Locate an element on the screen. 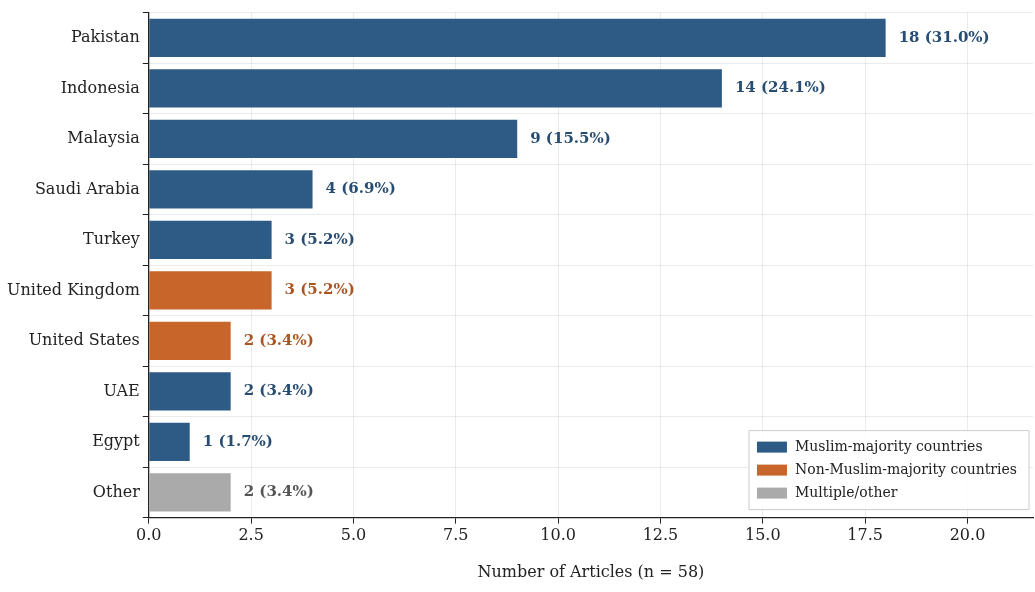 This screenshot has height=592, width=1035. y-tick-label: Pakistan is located at coordinates (105, 37).